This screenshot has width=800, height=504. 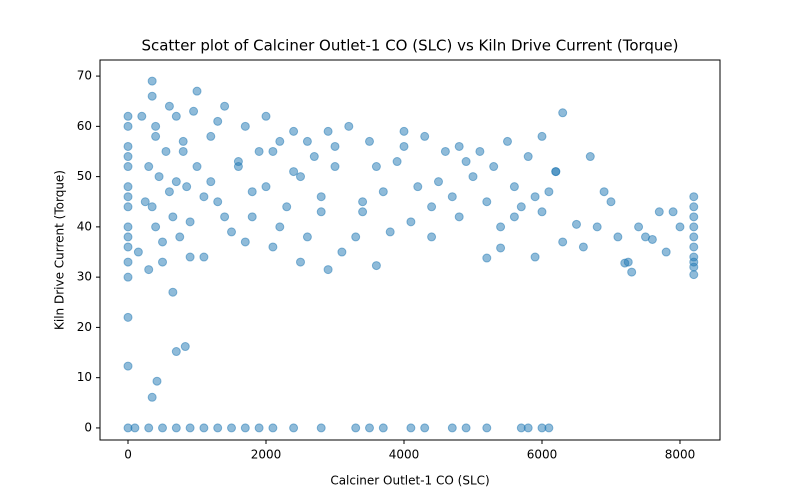 What do you see at coordinates (88, 427) in the screenshot?
I see `y-tick-label: 0` at bounding box center [88, 427].